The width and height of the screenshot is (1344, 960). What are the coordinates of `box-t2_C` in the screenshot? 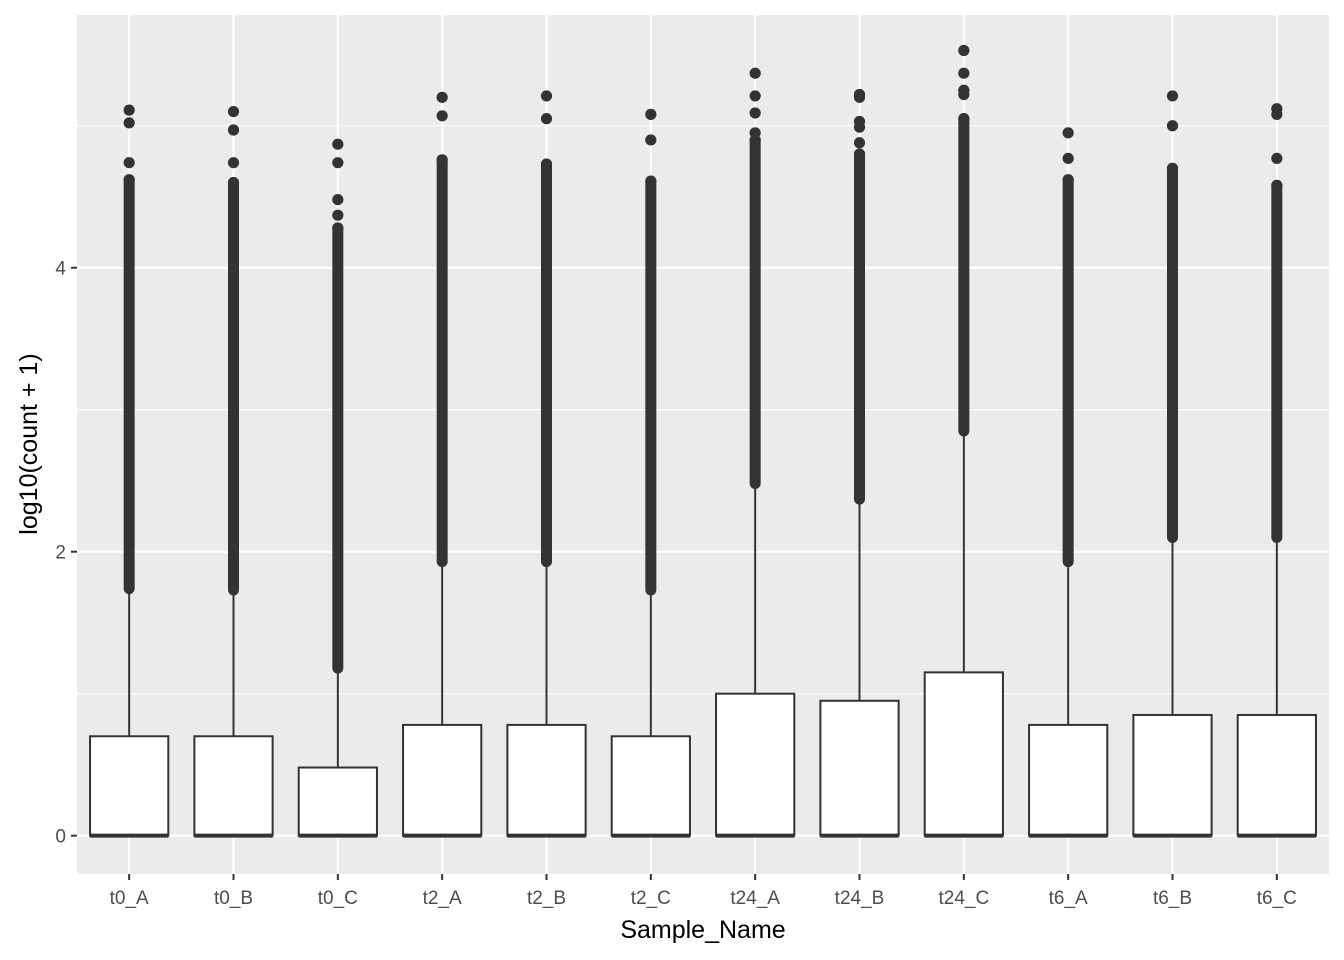 It's located at (650, 473).